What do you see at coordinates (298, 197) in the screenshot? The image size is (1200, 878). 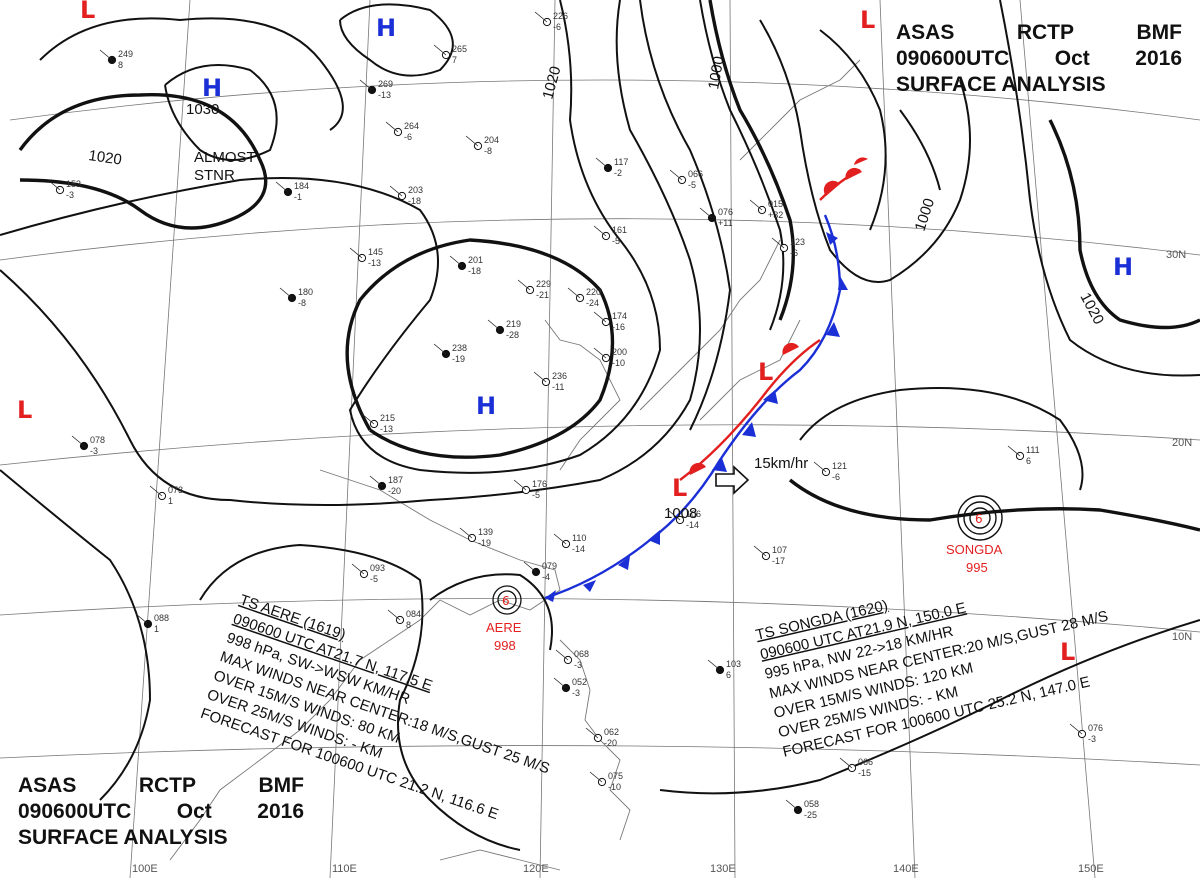 I see `station-tendency: -1` at bounding box center [298, 197].